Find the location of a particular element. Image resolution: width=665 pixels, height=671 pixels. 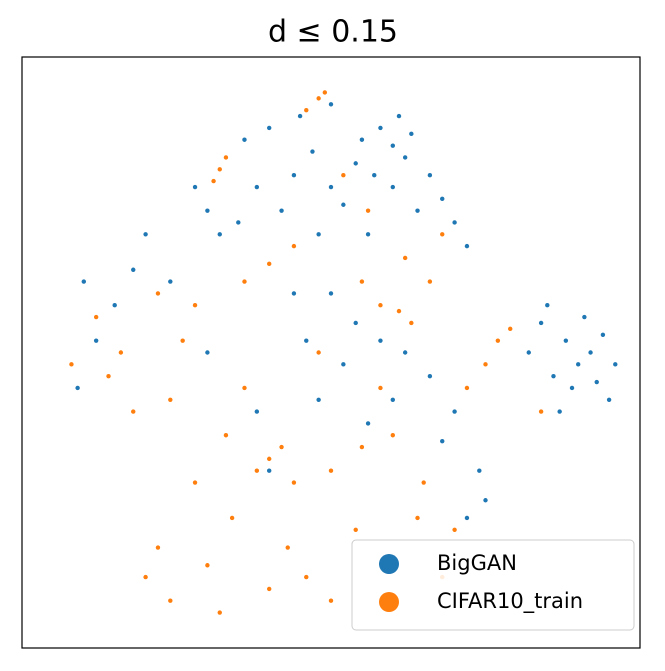

legend-box is located at coordinates (493, 585).